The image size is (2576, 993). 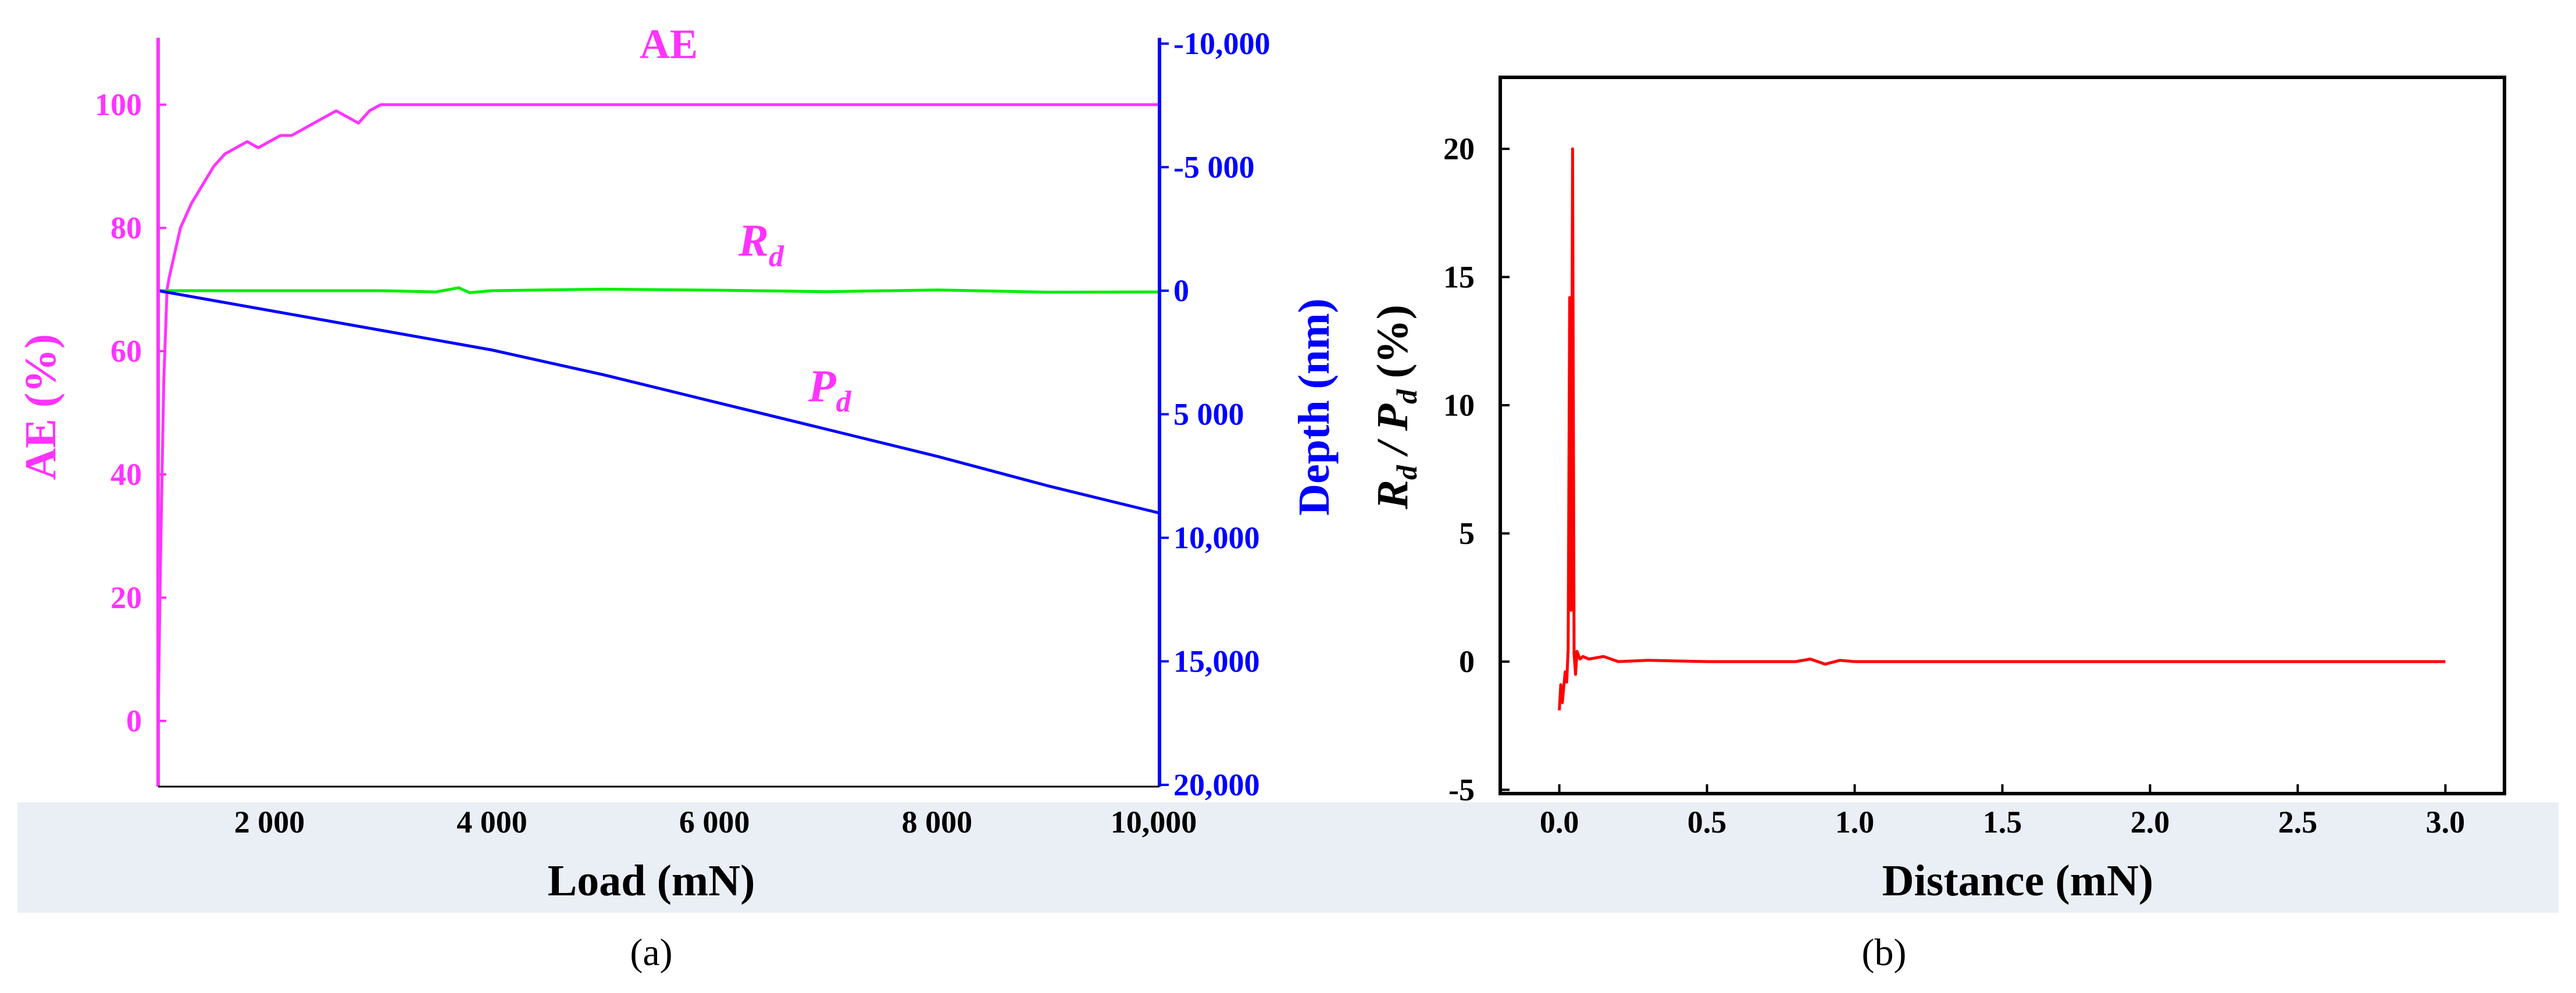 I want to click on x-tick-label: 3.0, so click(x=2446, y=823).